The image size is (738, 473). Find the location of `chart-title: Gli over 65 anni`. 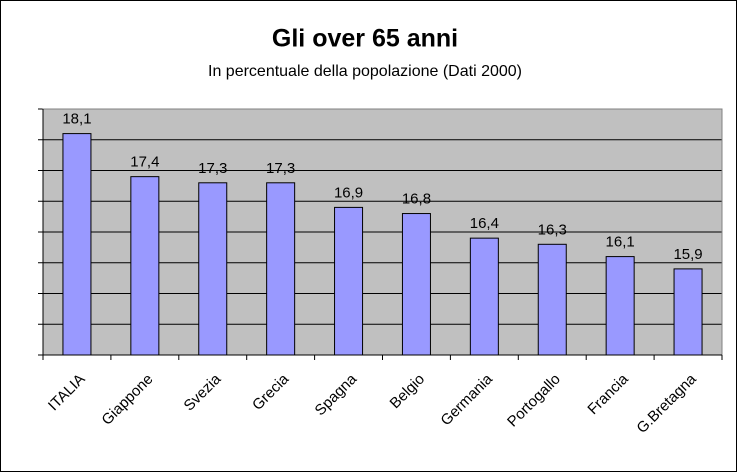

chart-title: Gli over 65 anni is located at coordinates (365, 39).